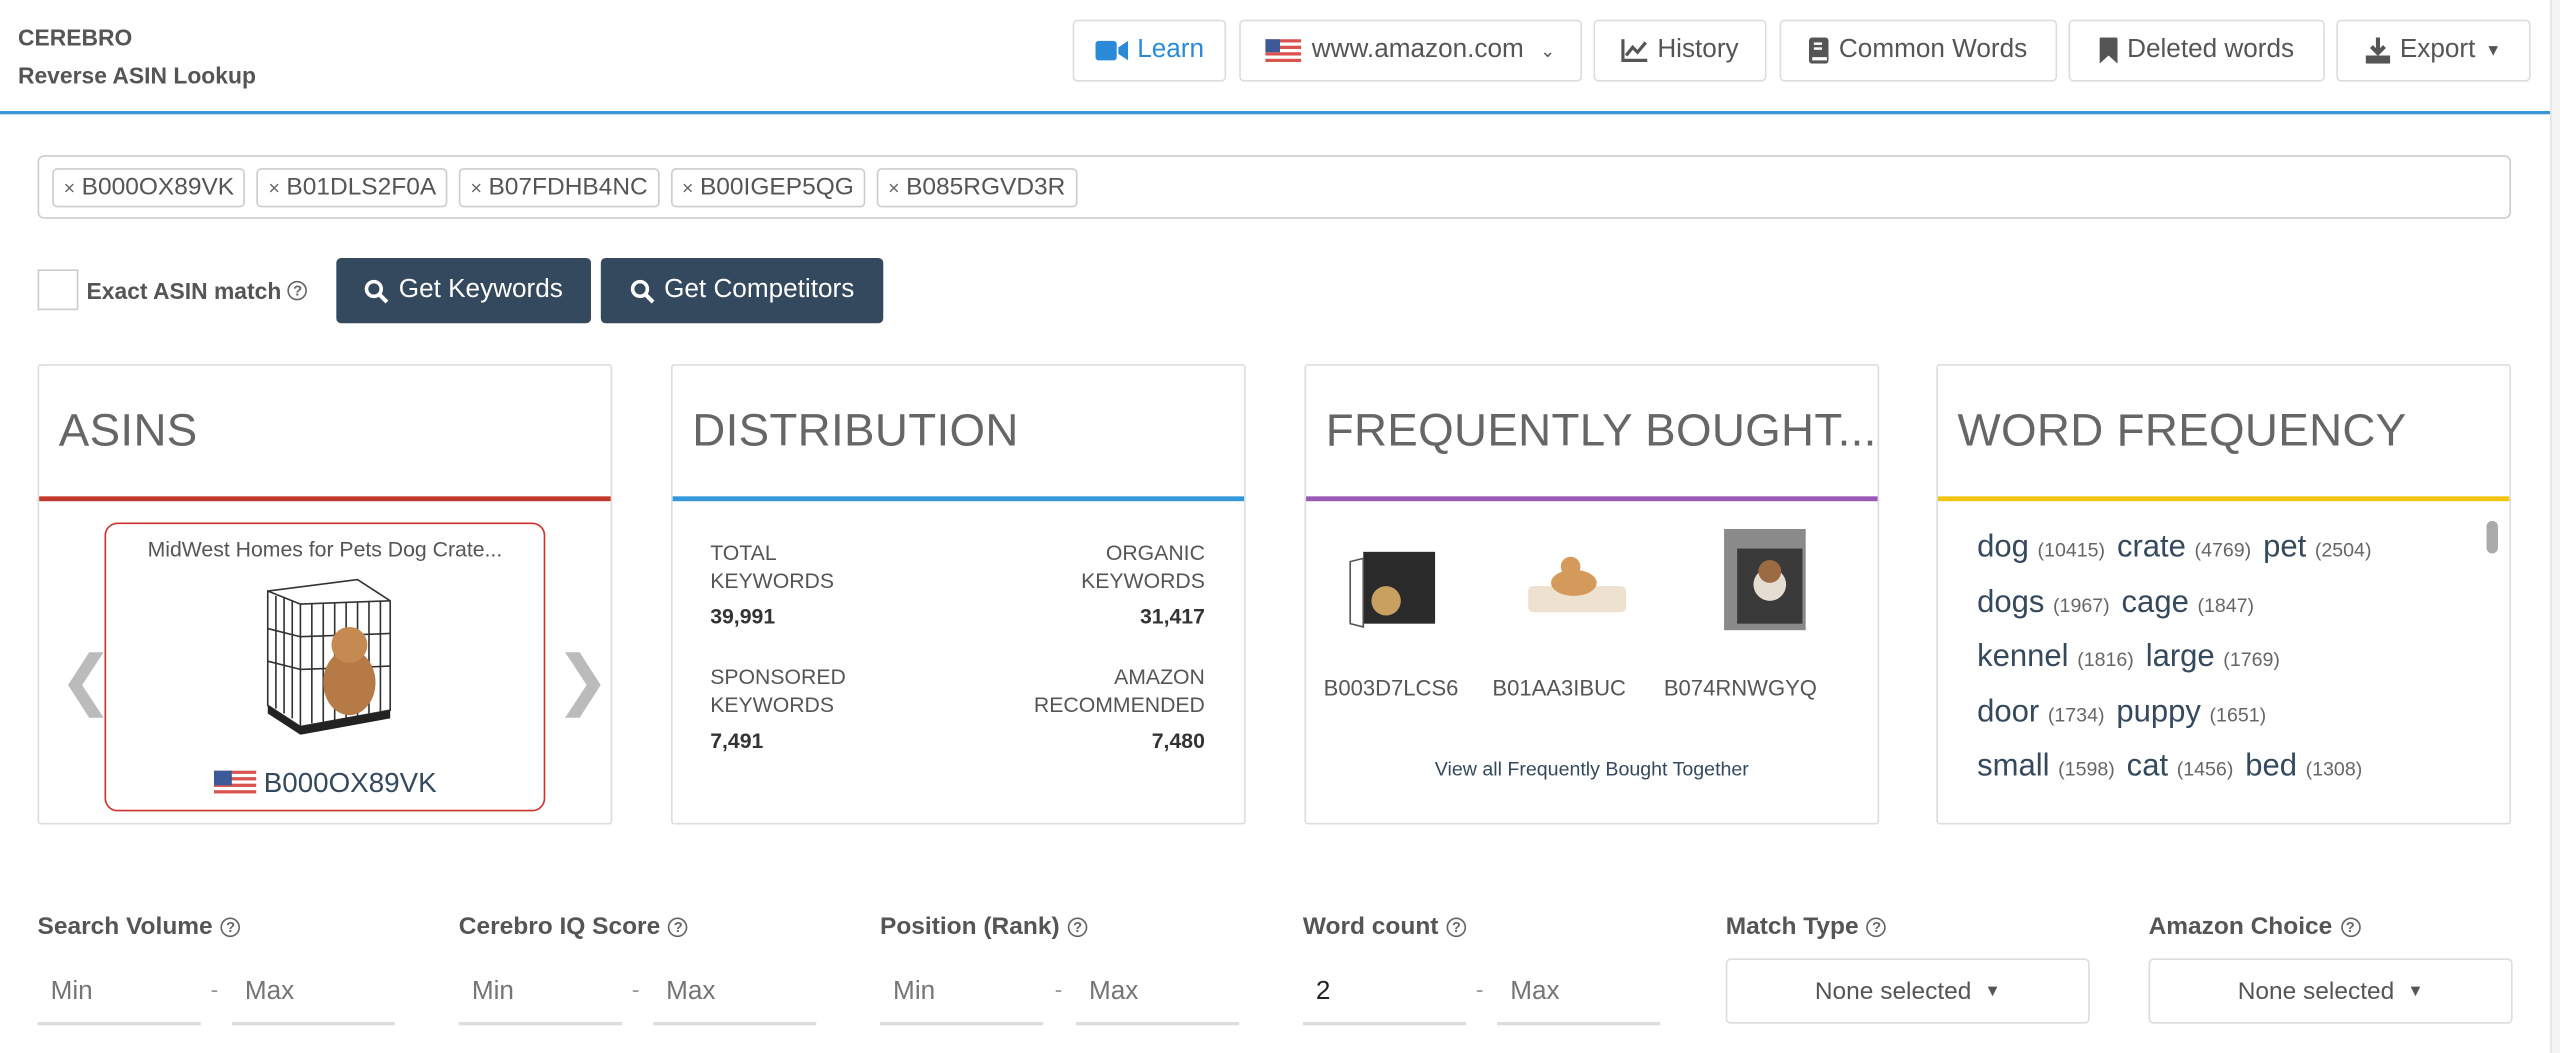 This screenshot has width=2560, height=1053. Describe the element at coordinates (742, 290) in the screenshot. I see `get-competitors-button: Get Competitors` at that location.